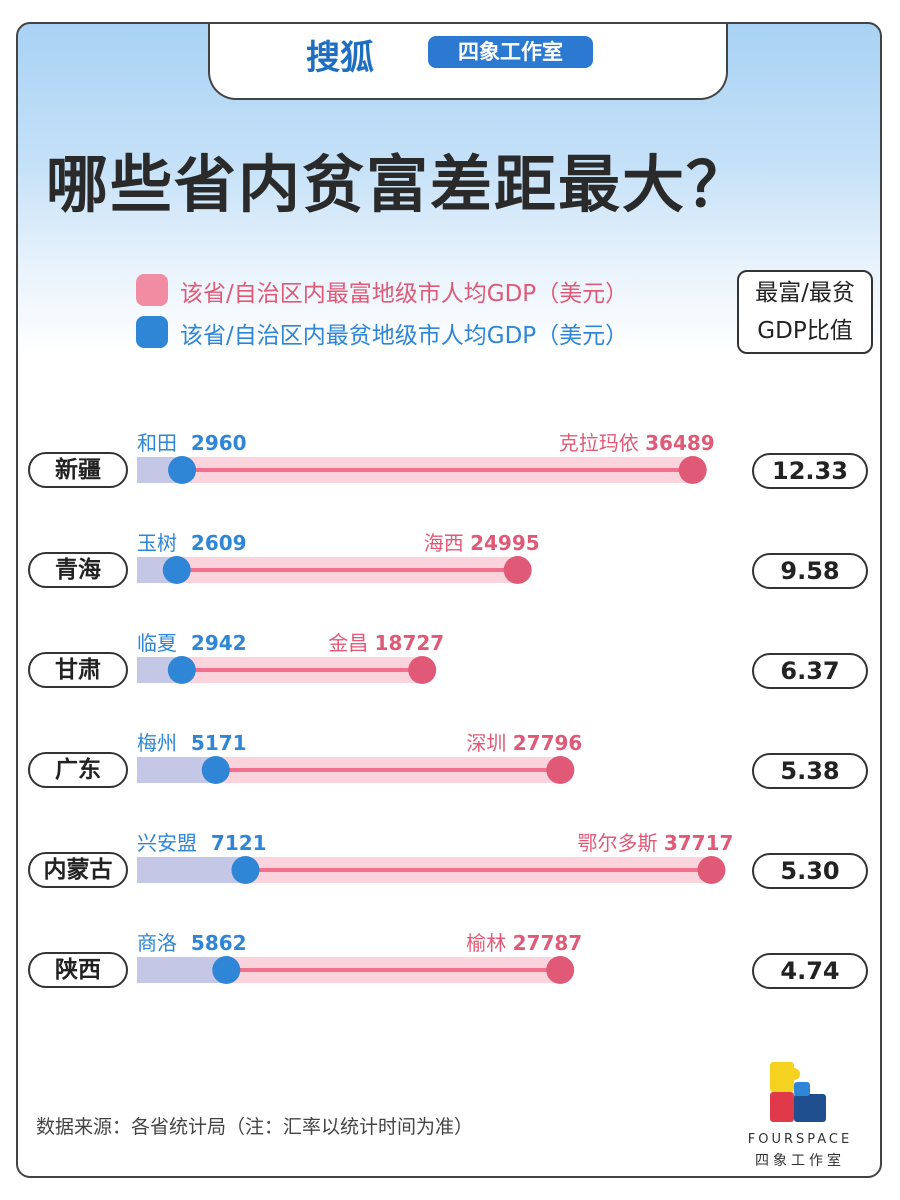 The width and height of the screenshot is (900, 1200). I want to click on rich-city-value: 27796, so click(547, 743).